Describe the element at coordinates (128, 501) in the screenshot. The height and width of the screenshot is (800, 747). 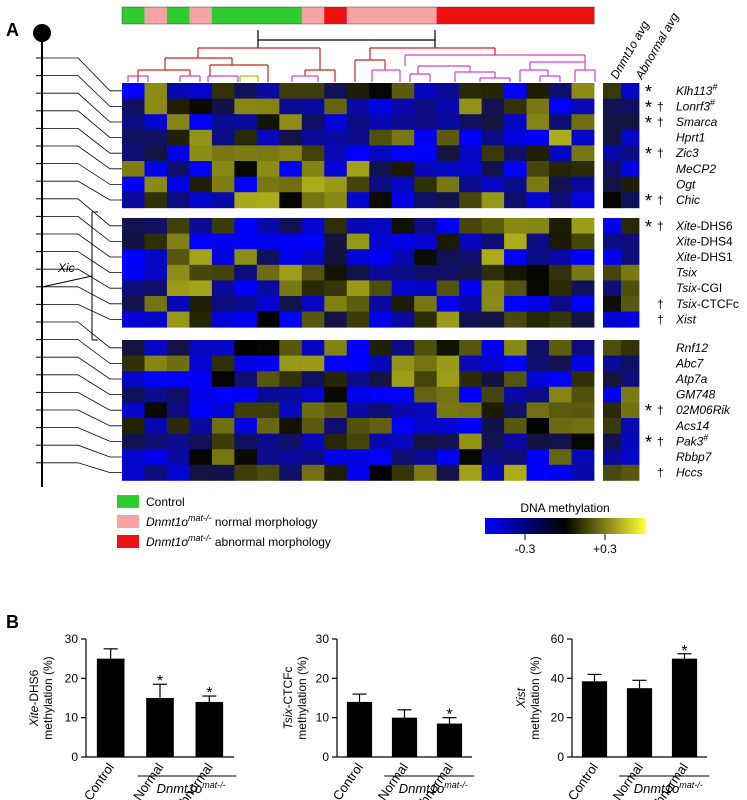
I see `legend-swatch` at that location.